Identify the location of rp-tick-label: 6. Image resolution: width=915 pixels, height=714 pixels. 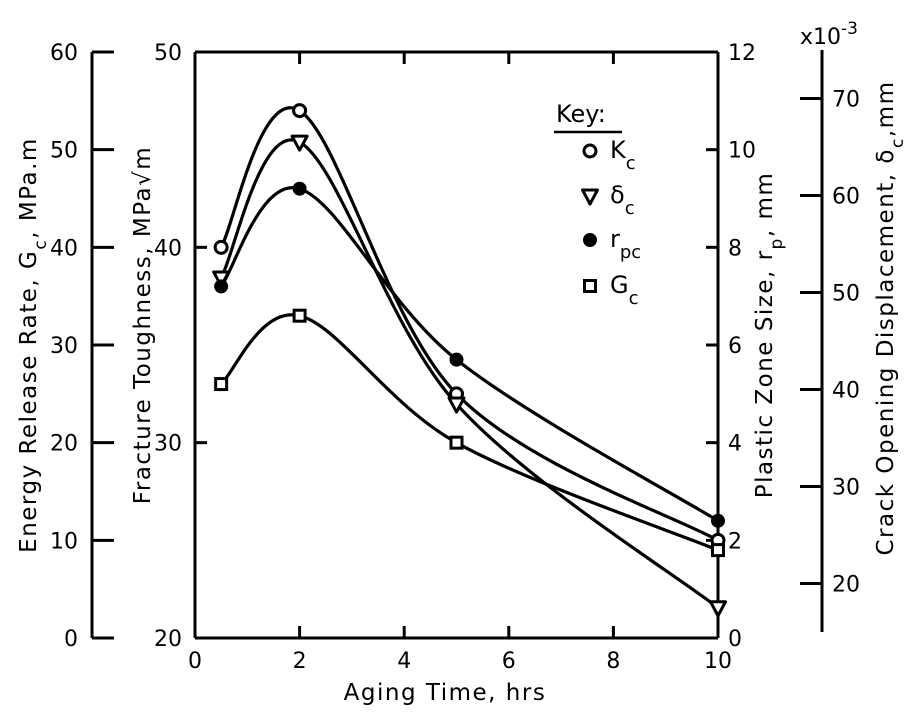
(735, 346).